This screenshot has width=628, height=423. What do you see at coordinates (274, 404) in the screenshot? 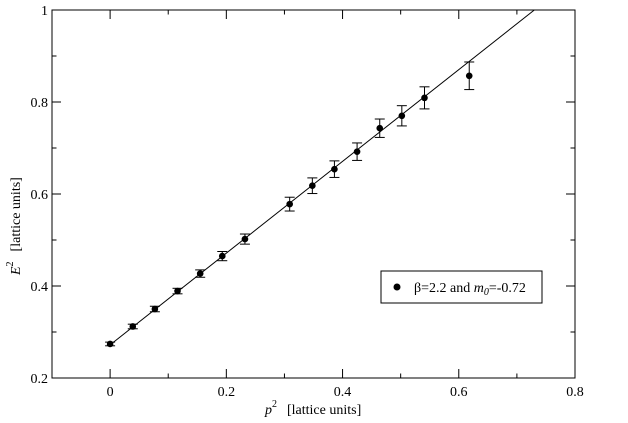
I see `x-axis-label-sup: 2` at bounding box center [274, 404].